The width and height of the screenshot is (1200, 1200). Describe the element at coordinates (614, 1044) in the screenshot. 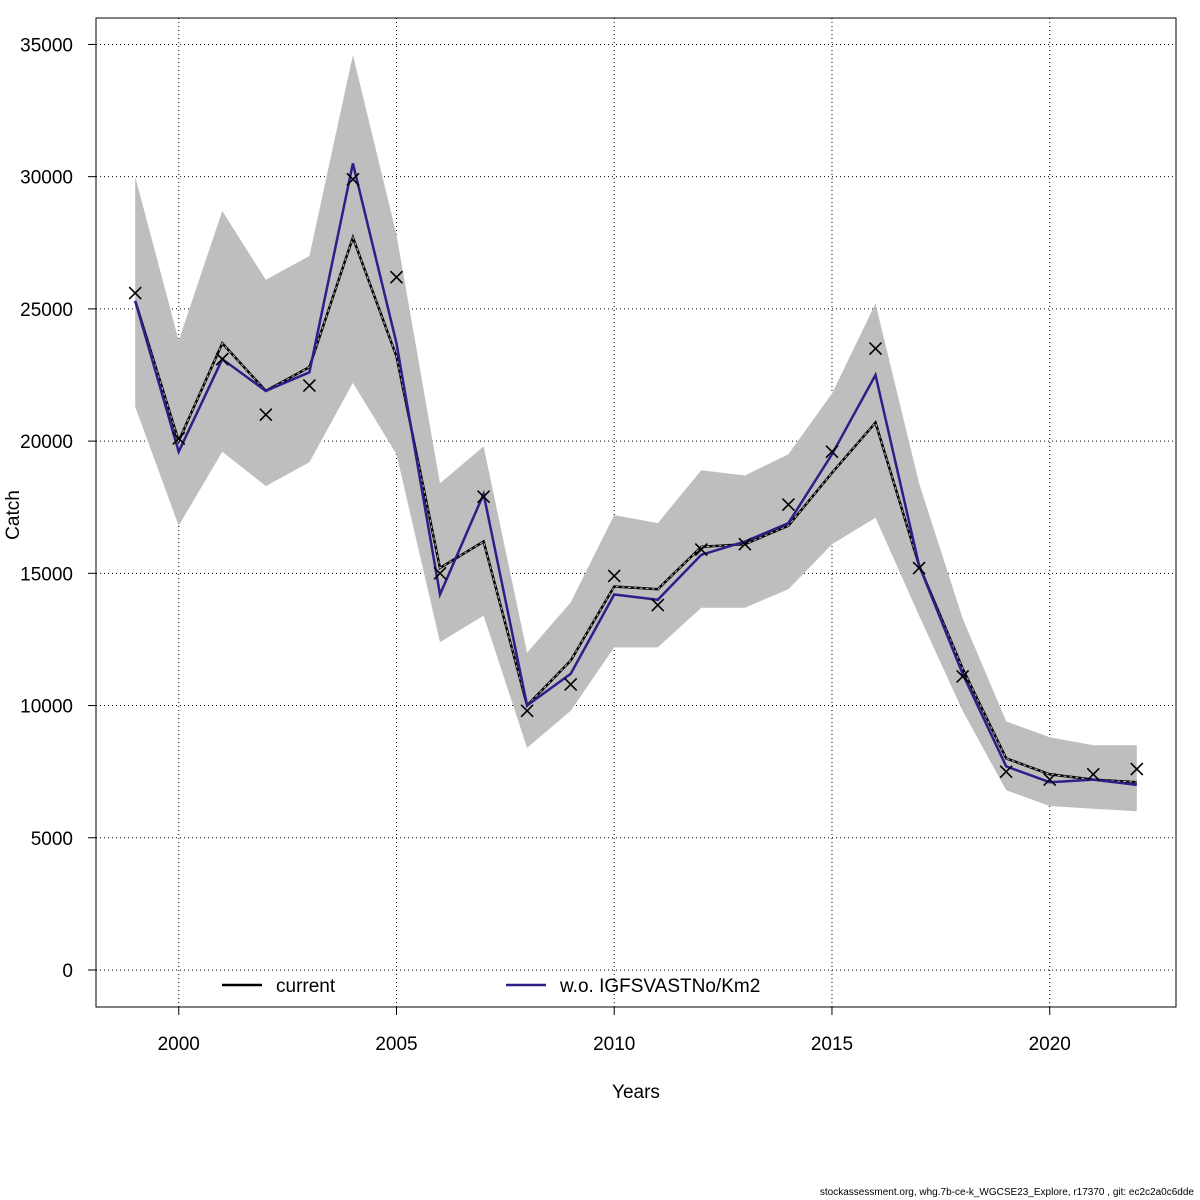

I see `x-tick-label: 2010` at that location.